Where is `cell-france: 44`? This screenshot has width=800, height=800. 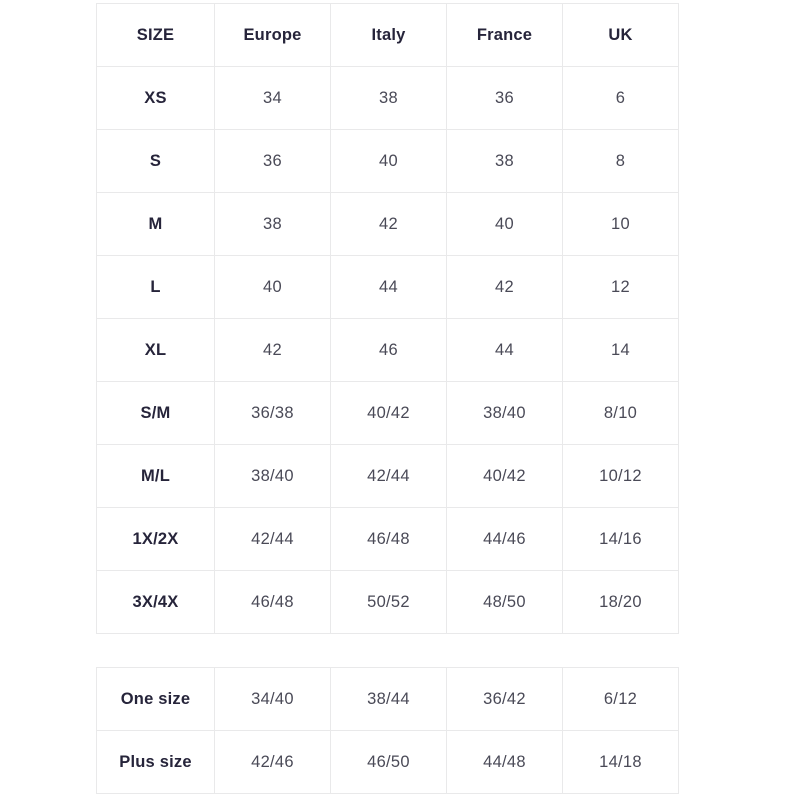
cell-france: 44 is located at coordinates (504, 350).